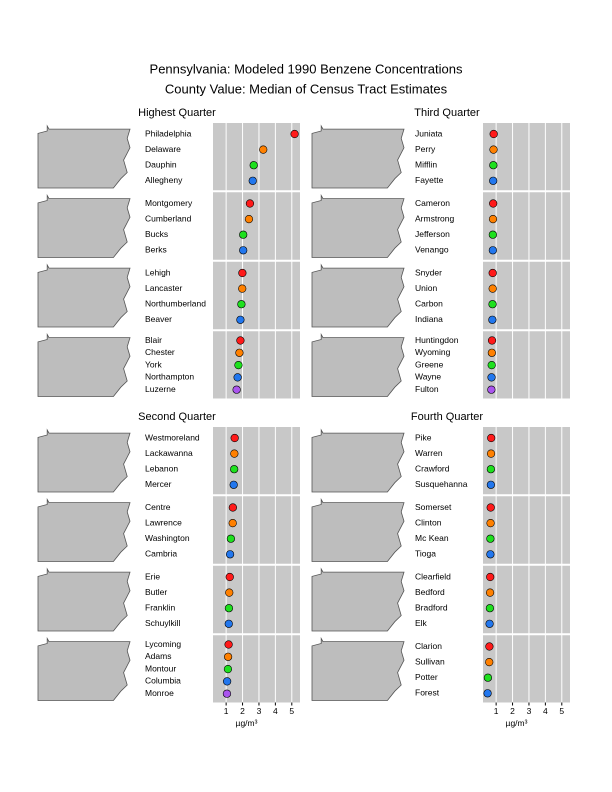 This screenshot has height=792, width=612. What do you see at coordinates (447, 417) in the screenshot?
I see `panel-title: Fourth Quarter` at bounding box center [447, 417].